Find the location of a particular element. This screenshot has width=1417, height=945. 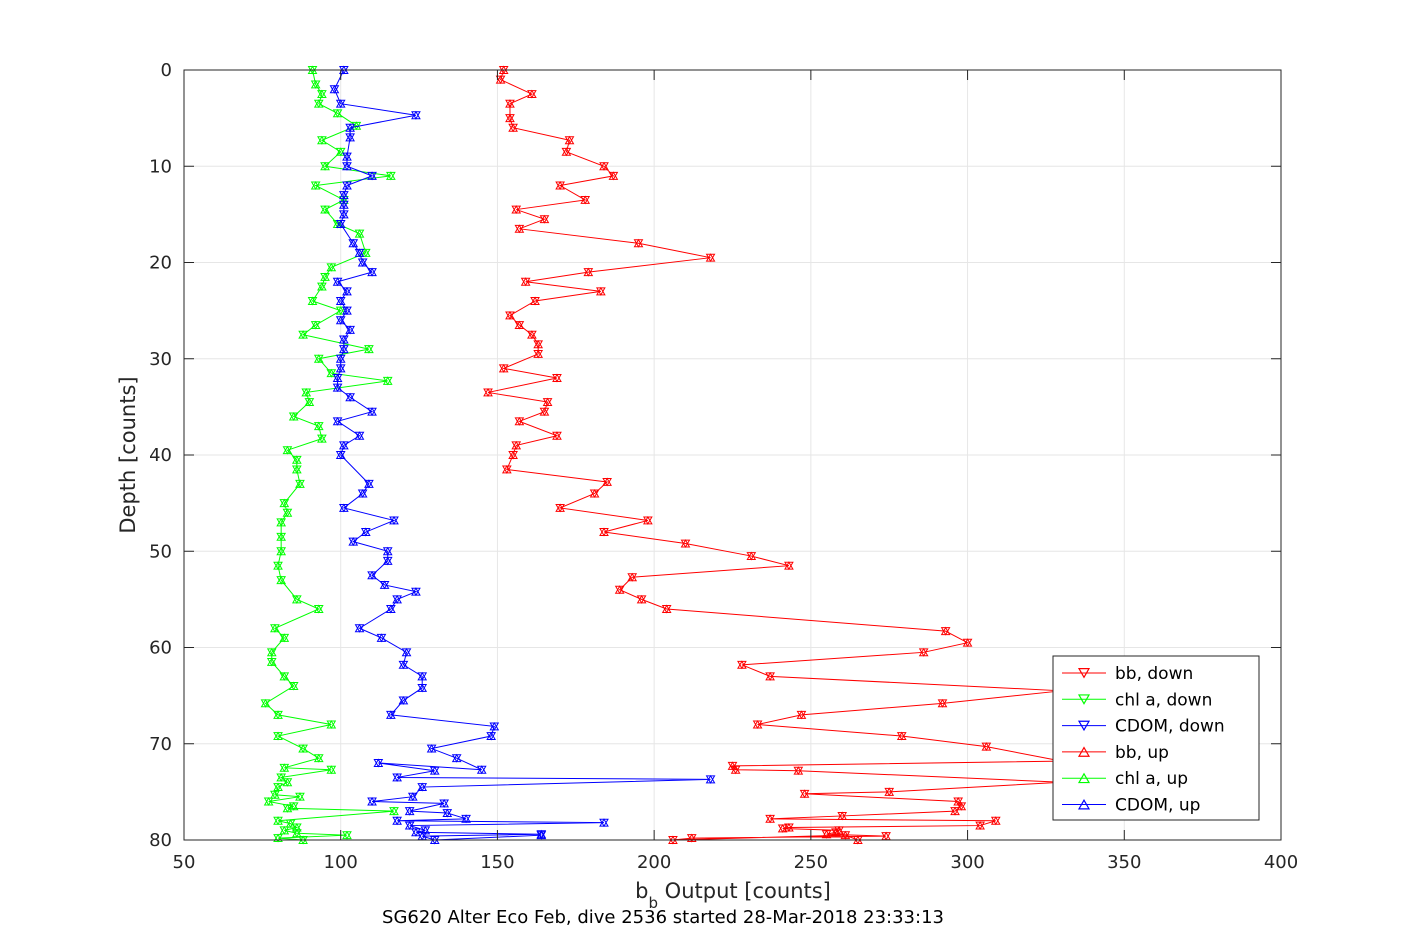

legend-label: CDOM, up is located at coordinates (1157, 806).